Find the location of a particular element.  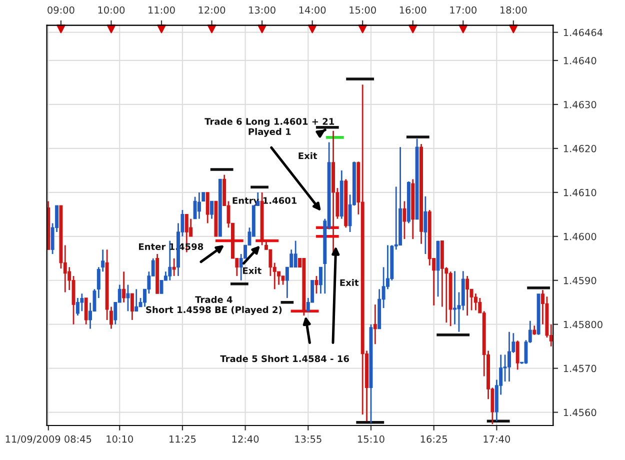

x2-tick-label: 12:00 is located at coordinates (212, 10).